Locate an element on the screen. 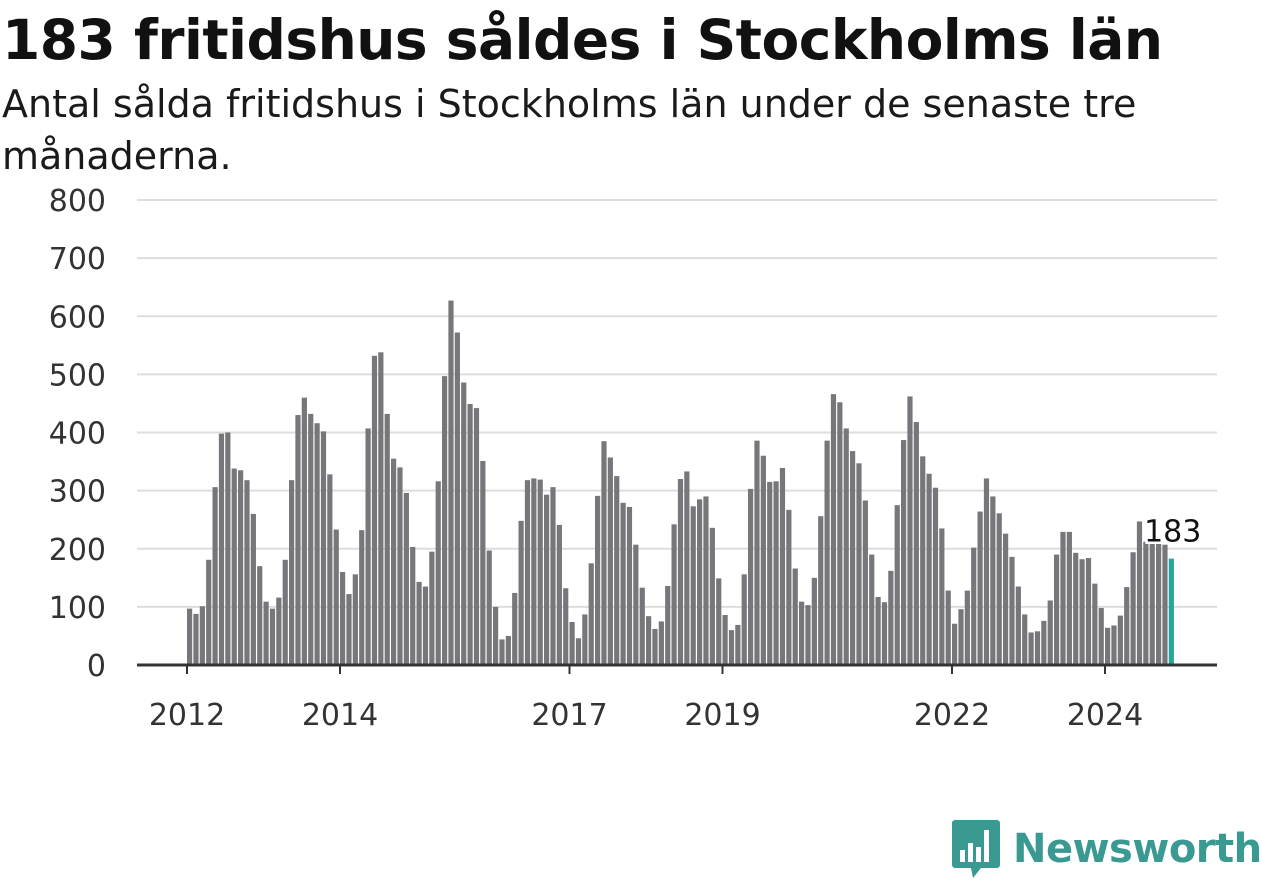 The image size is (1262, 880). x-tick-label-2024: 2024 is located at coordinates (1105, 715).